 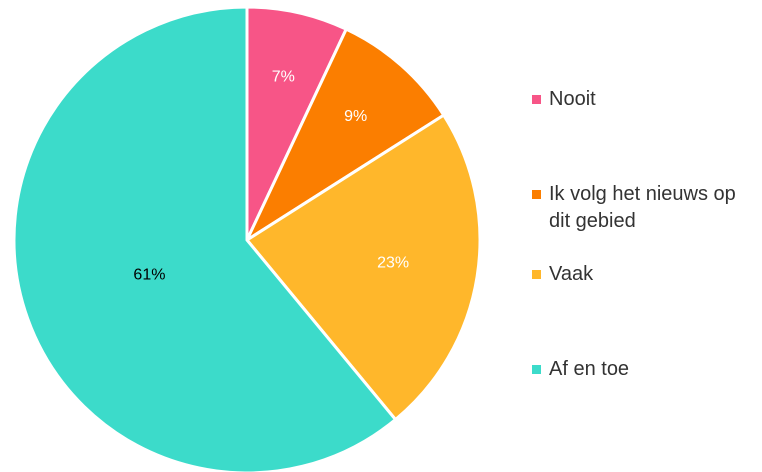 I want to click on legend-label: Nooit, so click(x=572, y=99).